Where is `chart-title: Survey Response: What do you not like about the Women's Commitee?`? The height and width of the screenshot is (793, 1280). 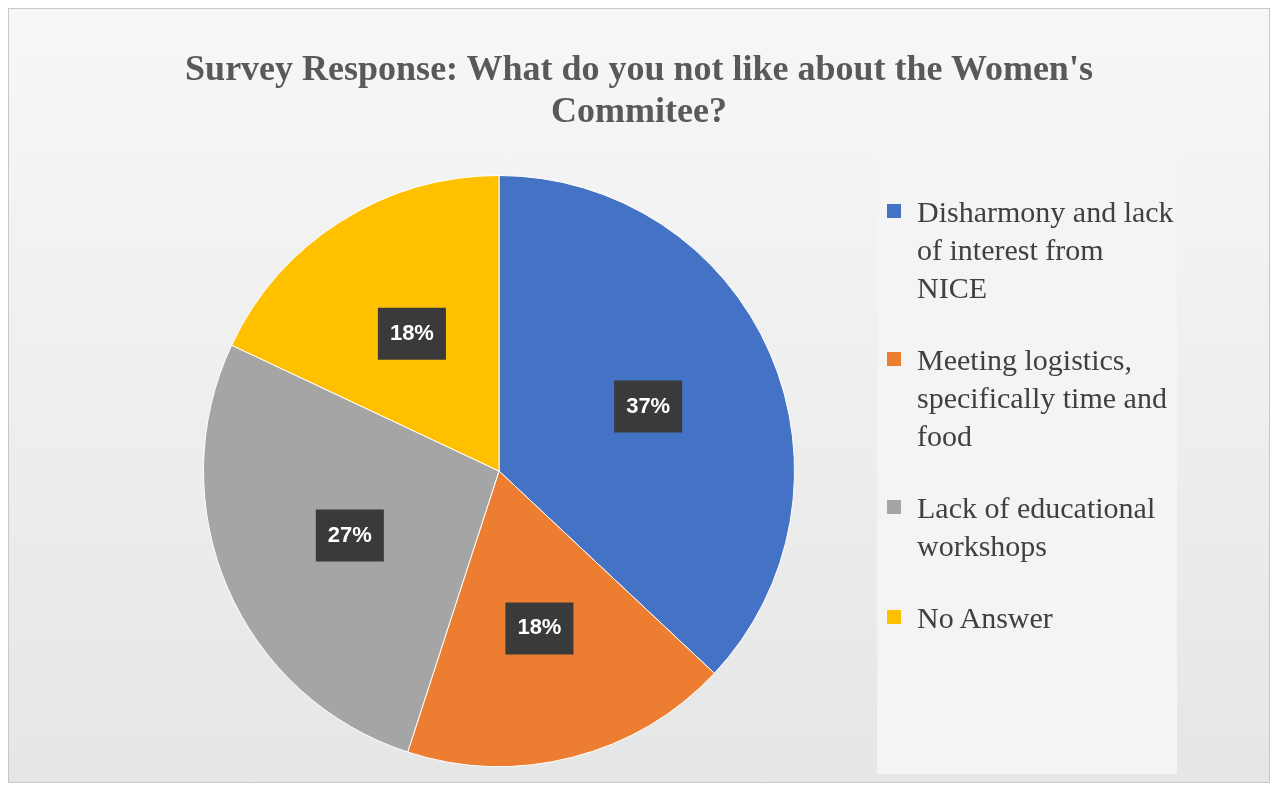
chart-title: Survey Response: What do you not like about the Women's Commitee? is located at coordinates (639, 89).